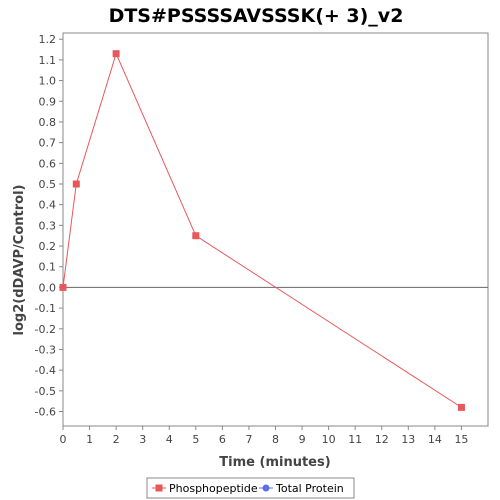 The width and height of the screenshot is (500, 500). I want to click on x-tick-label: 1, so click(89, 439).